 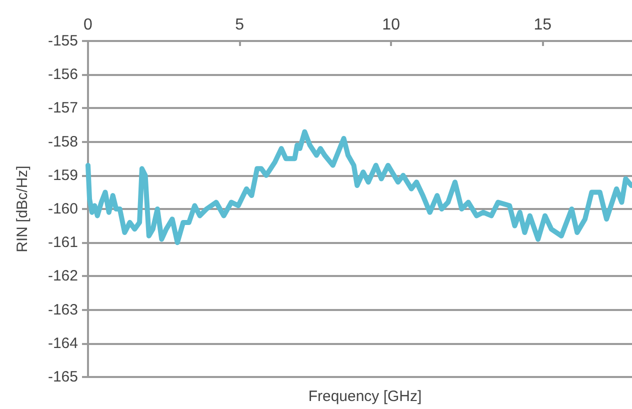 I want to click on y-tick-label: -165, so click(x=63, y=377).